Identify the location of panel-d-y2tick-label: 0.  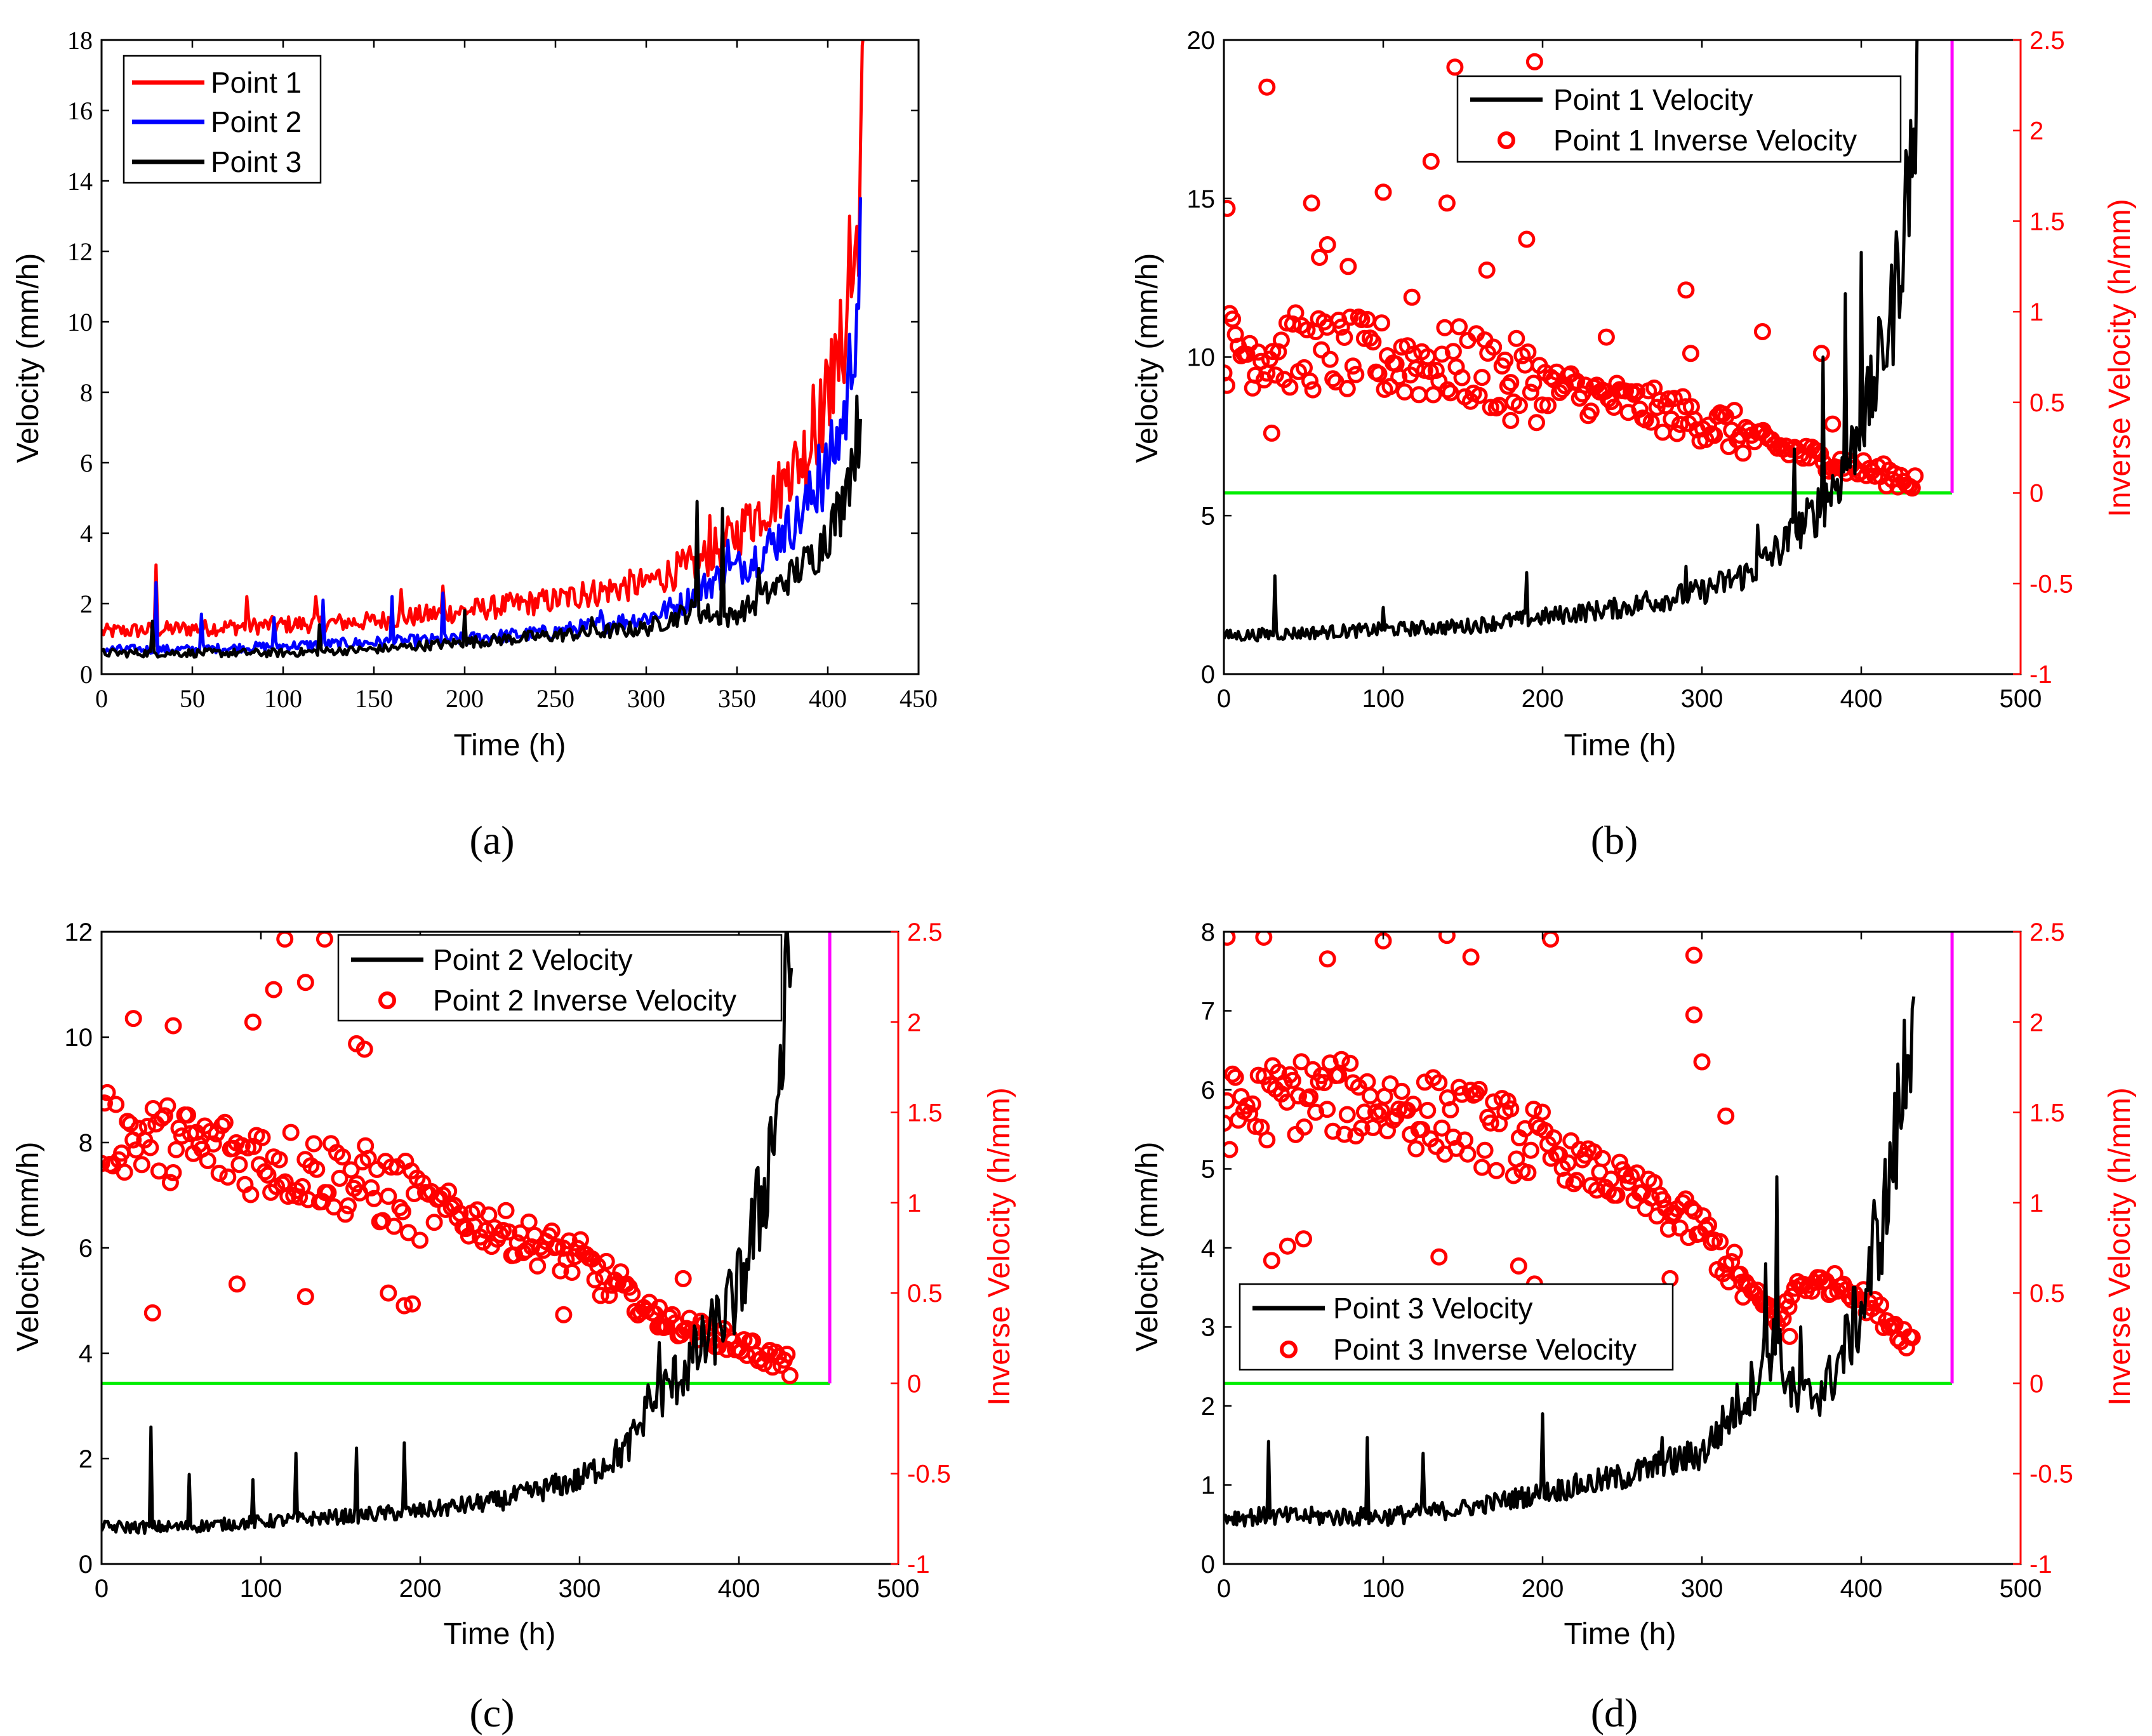
(2036, 1384).